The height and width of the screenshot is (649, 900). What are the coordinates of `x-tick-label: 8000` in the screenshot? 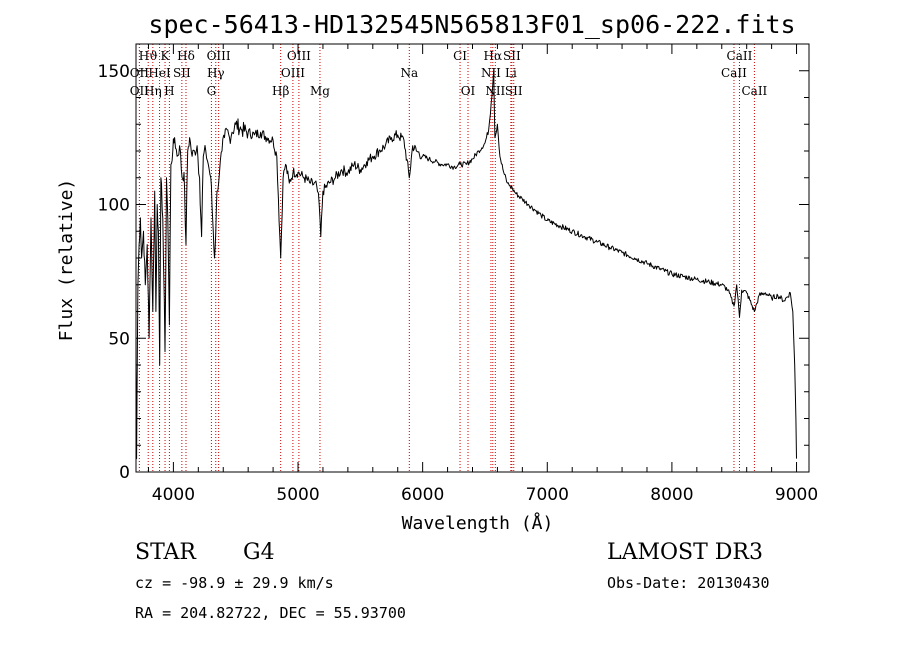 It's located at (671, 495).